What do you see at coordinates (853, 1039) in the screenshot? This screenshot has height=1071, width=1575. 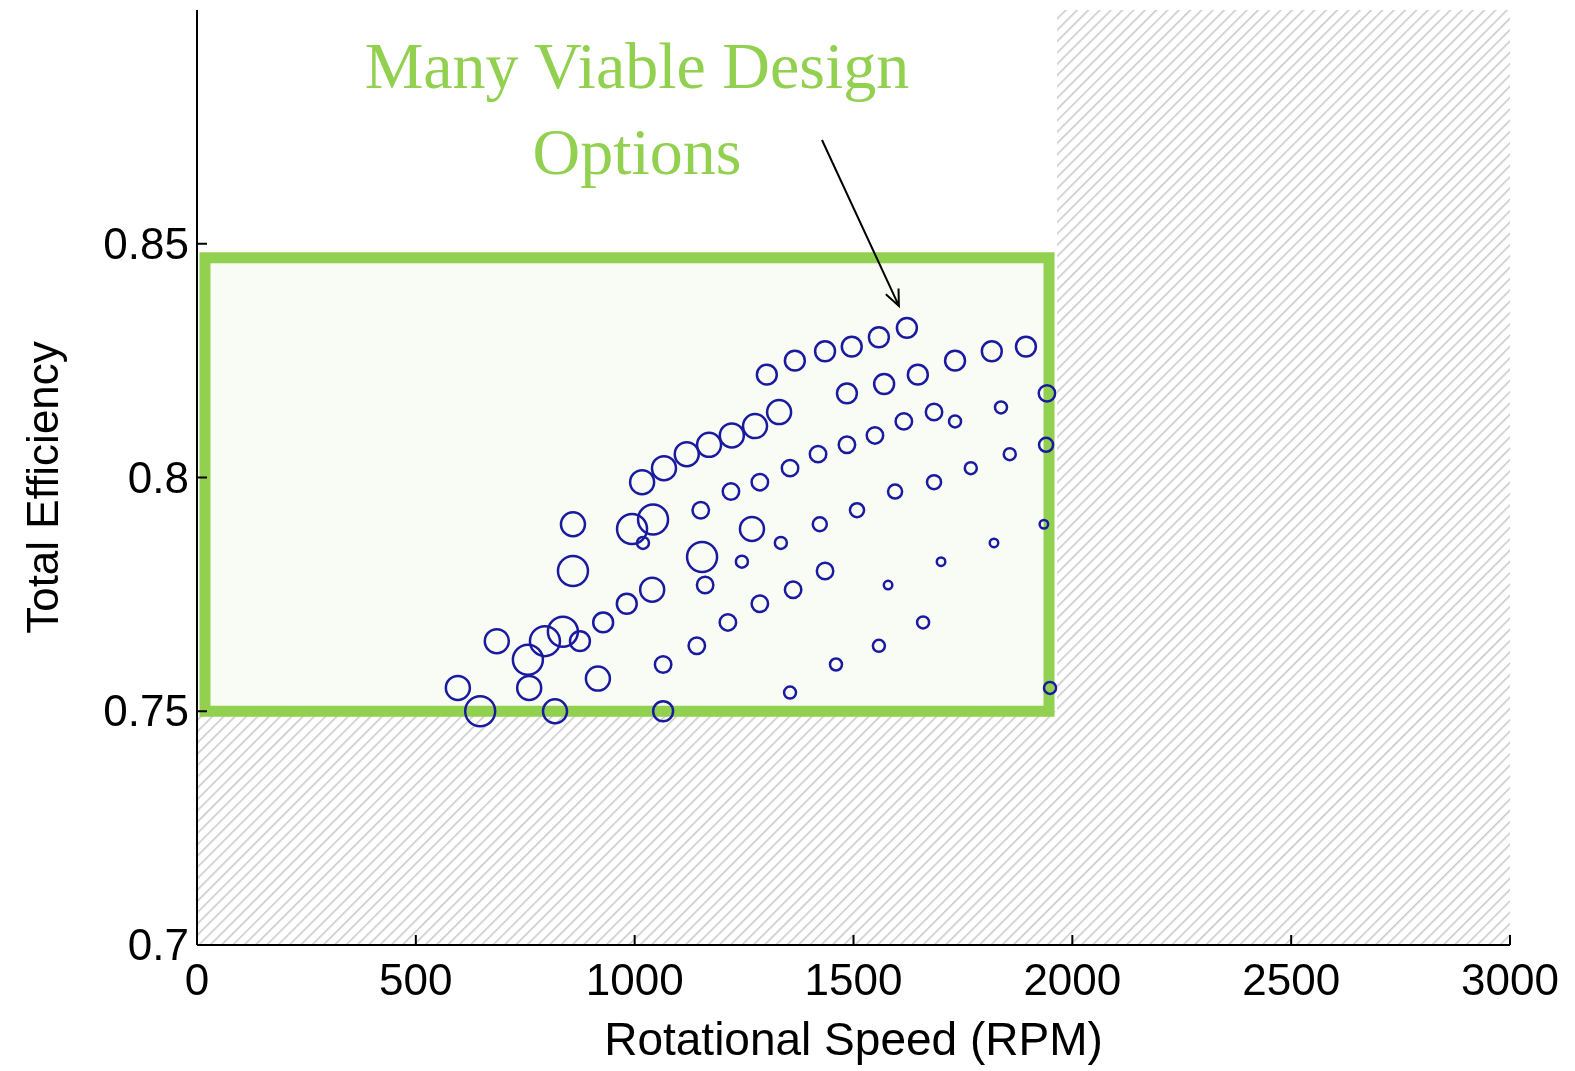 I see `x-axis-title: Rotational Speed (RPM)` at bounding box center [853, 1039].